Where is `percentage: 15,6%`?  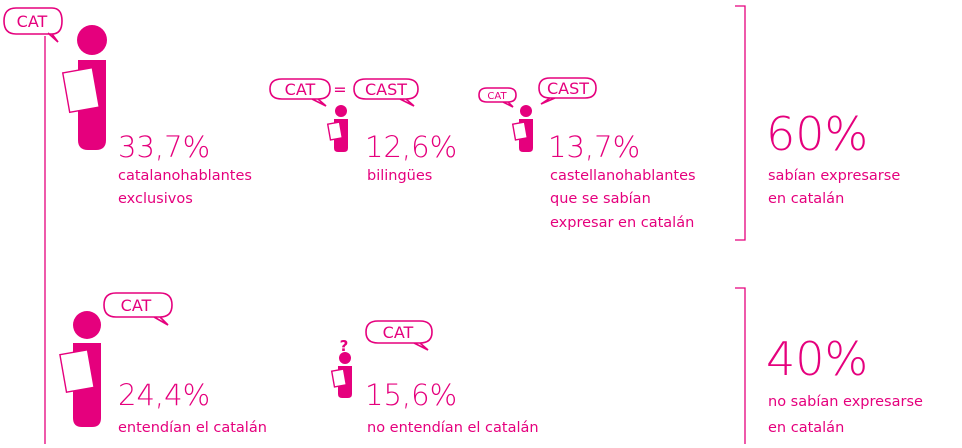
percentage: 15,6% is located at coordinates (411, 395).